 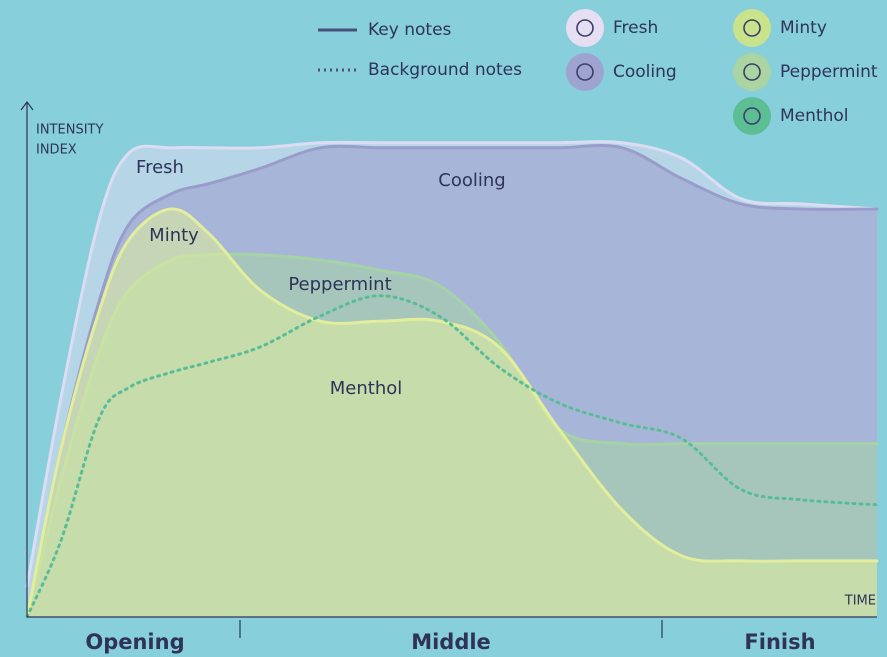 What do you see at coordinates (27, 106) in the screenshot?
I see `y-axis-arrow` at bounding box center [27, 106].